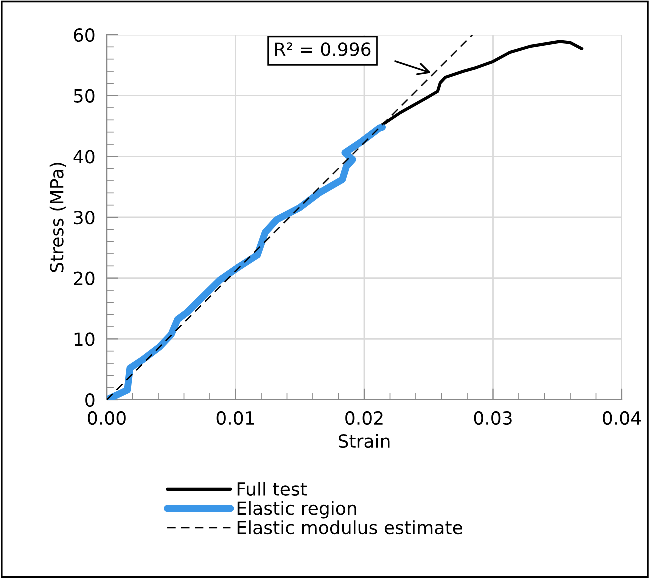 The image size is (650, 579). I want to click on y-tick-label: 20, so click(84, 279).